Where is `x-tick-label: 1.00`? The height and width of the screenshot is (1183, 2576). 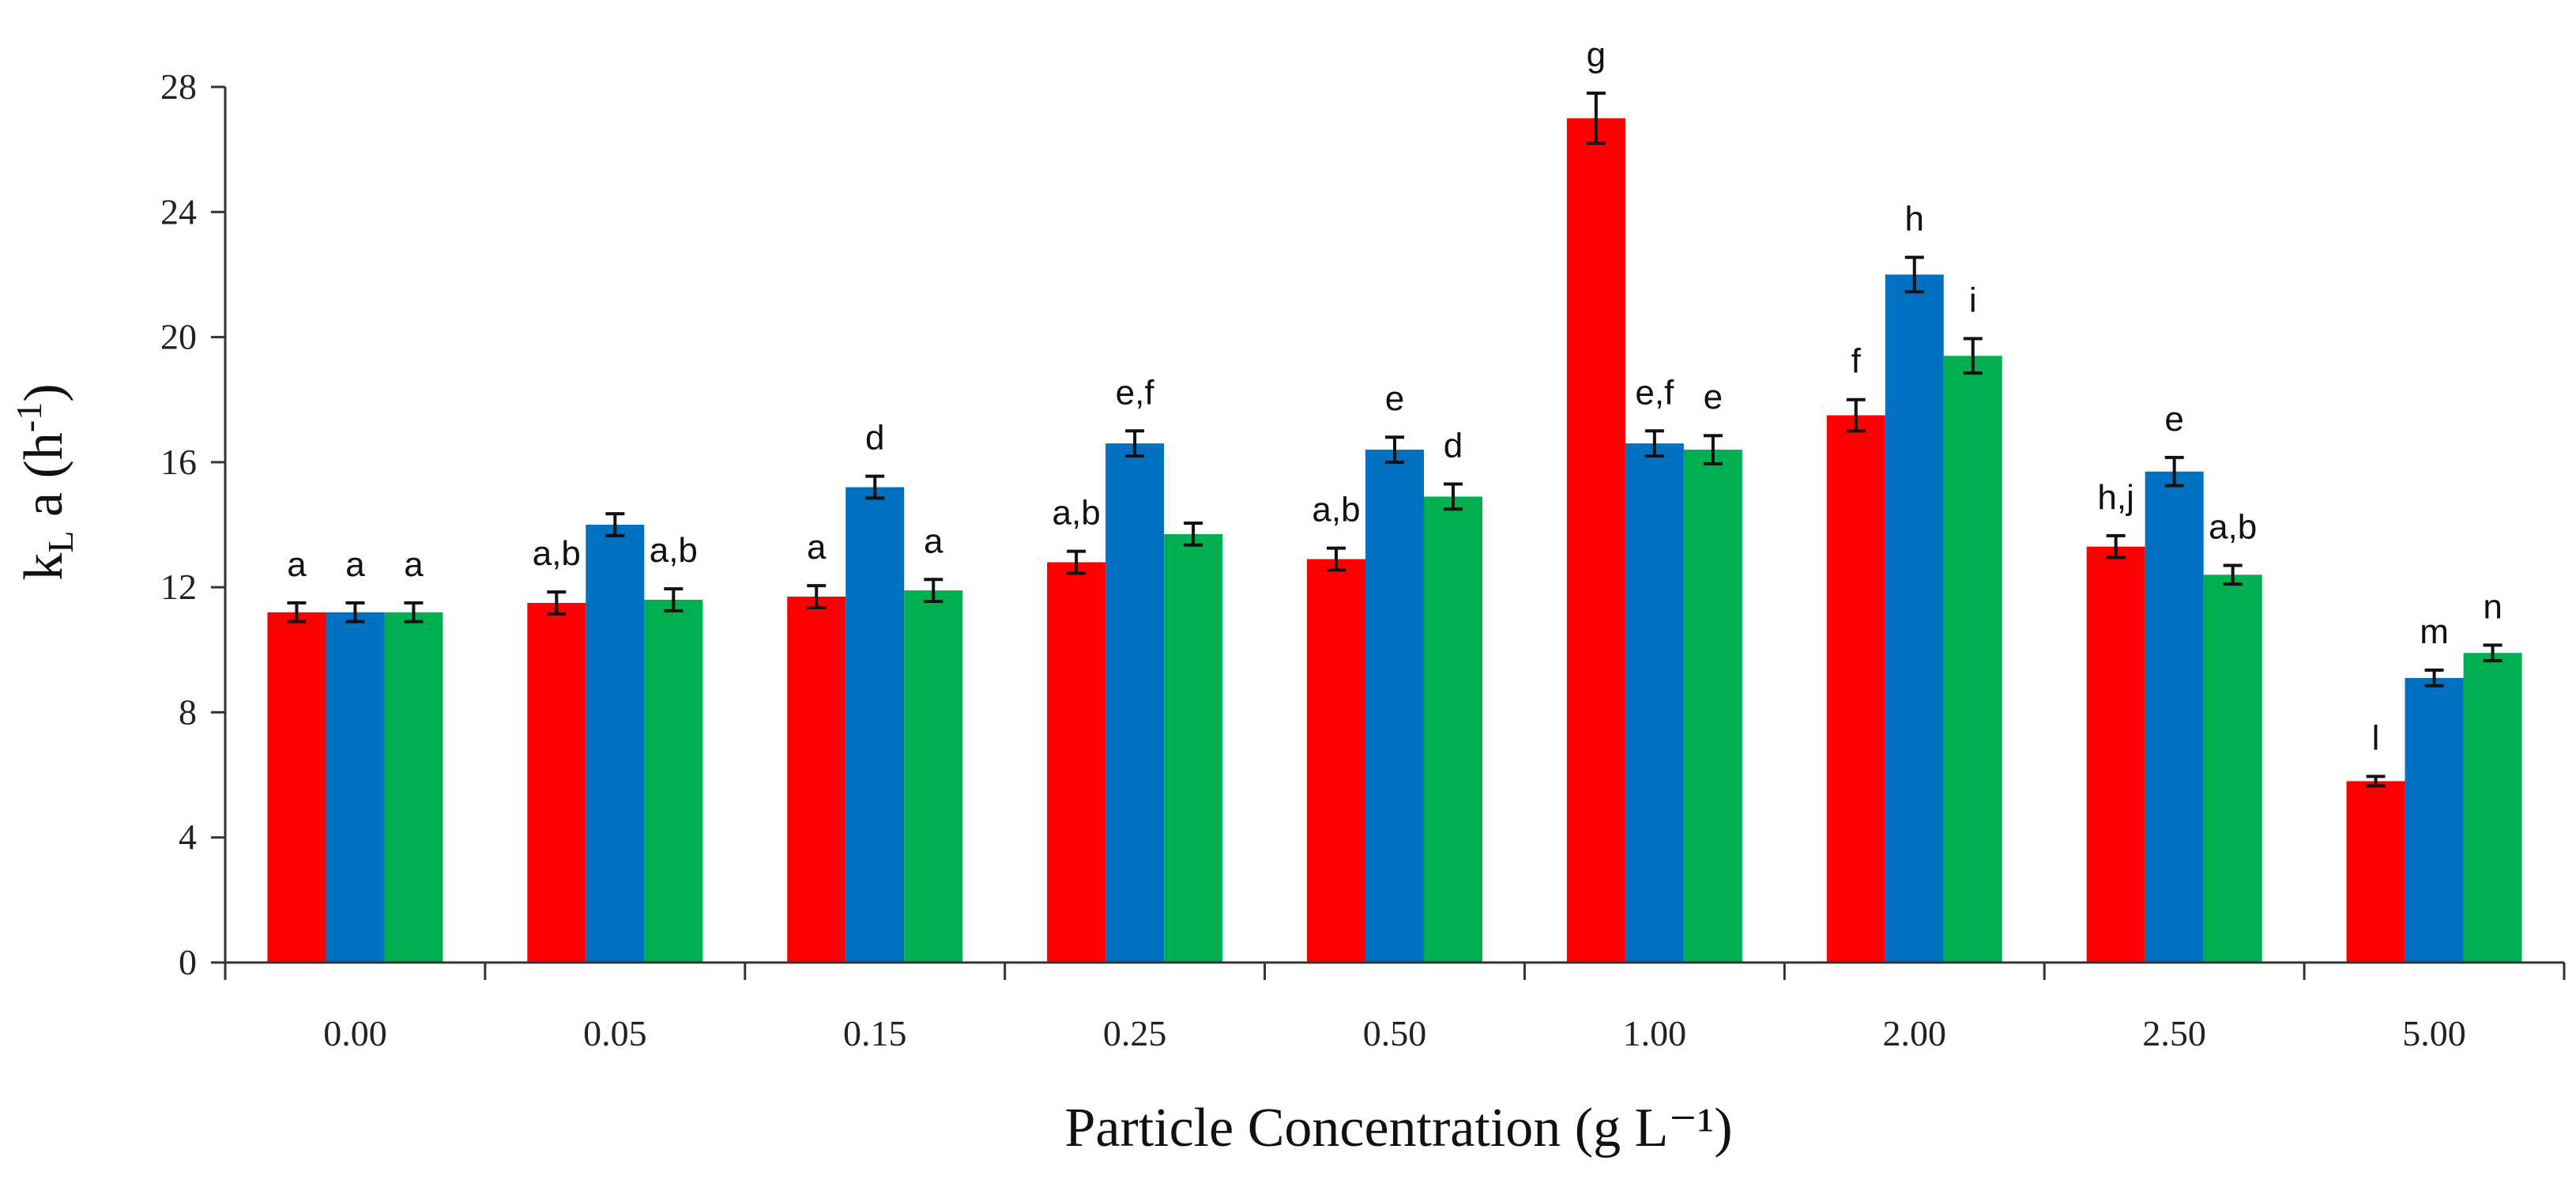 x-tick-label: 1.00 is located at coordinates (1655, 1033).